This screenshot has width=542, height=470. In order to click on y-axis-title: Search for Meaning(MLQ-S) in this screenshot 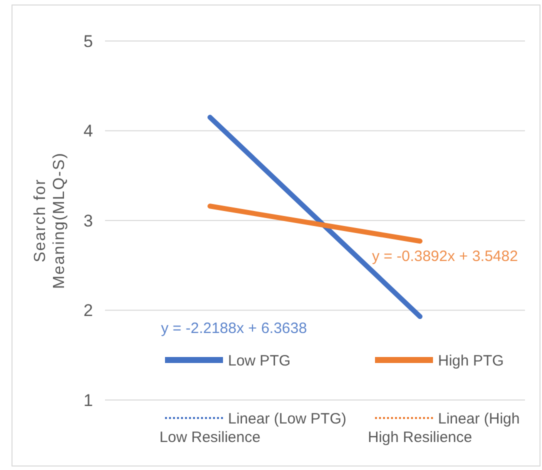, I will do `click(50, 220)`.